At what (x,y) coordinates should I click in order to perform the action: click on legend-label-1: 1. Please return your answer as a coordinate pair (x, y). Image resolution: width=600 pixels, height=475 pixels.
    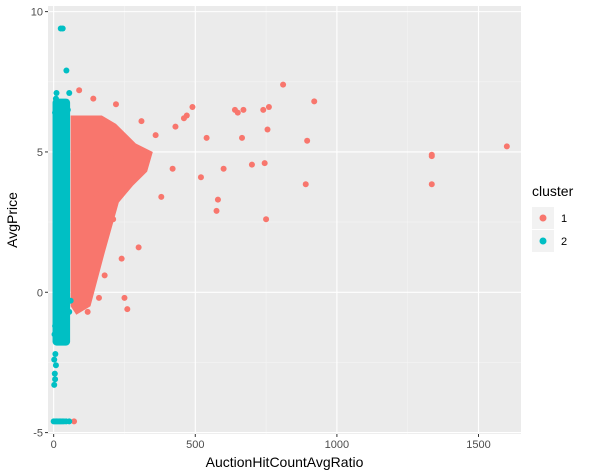
    Looking at the image, I should click on (564, 219).